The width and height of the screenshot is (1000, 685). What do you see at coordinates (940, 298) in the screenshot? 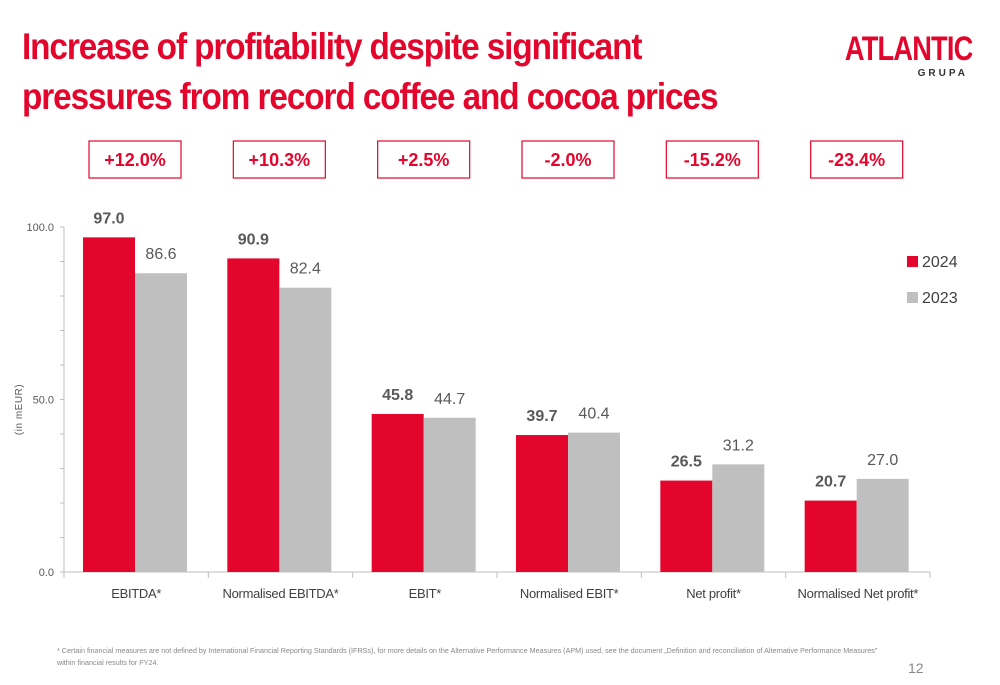
I see `legend-label-2023: 2023` at bounding box center [940, 298].